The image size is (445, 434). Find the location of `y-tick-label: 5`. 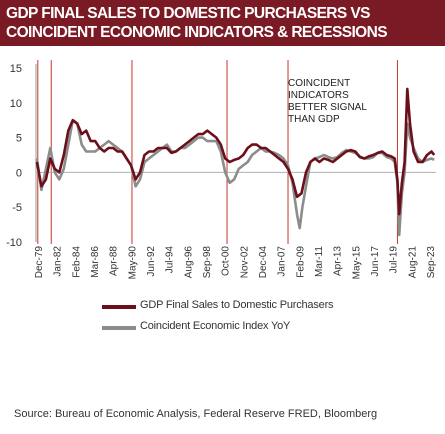

y-tick-label: 5 is located at coordinates (19, 139).